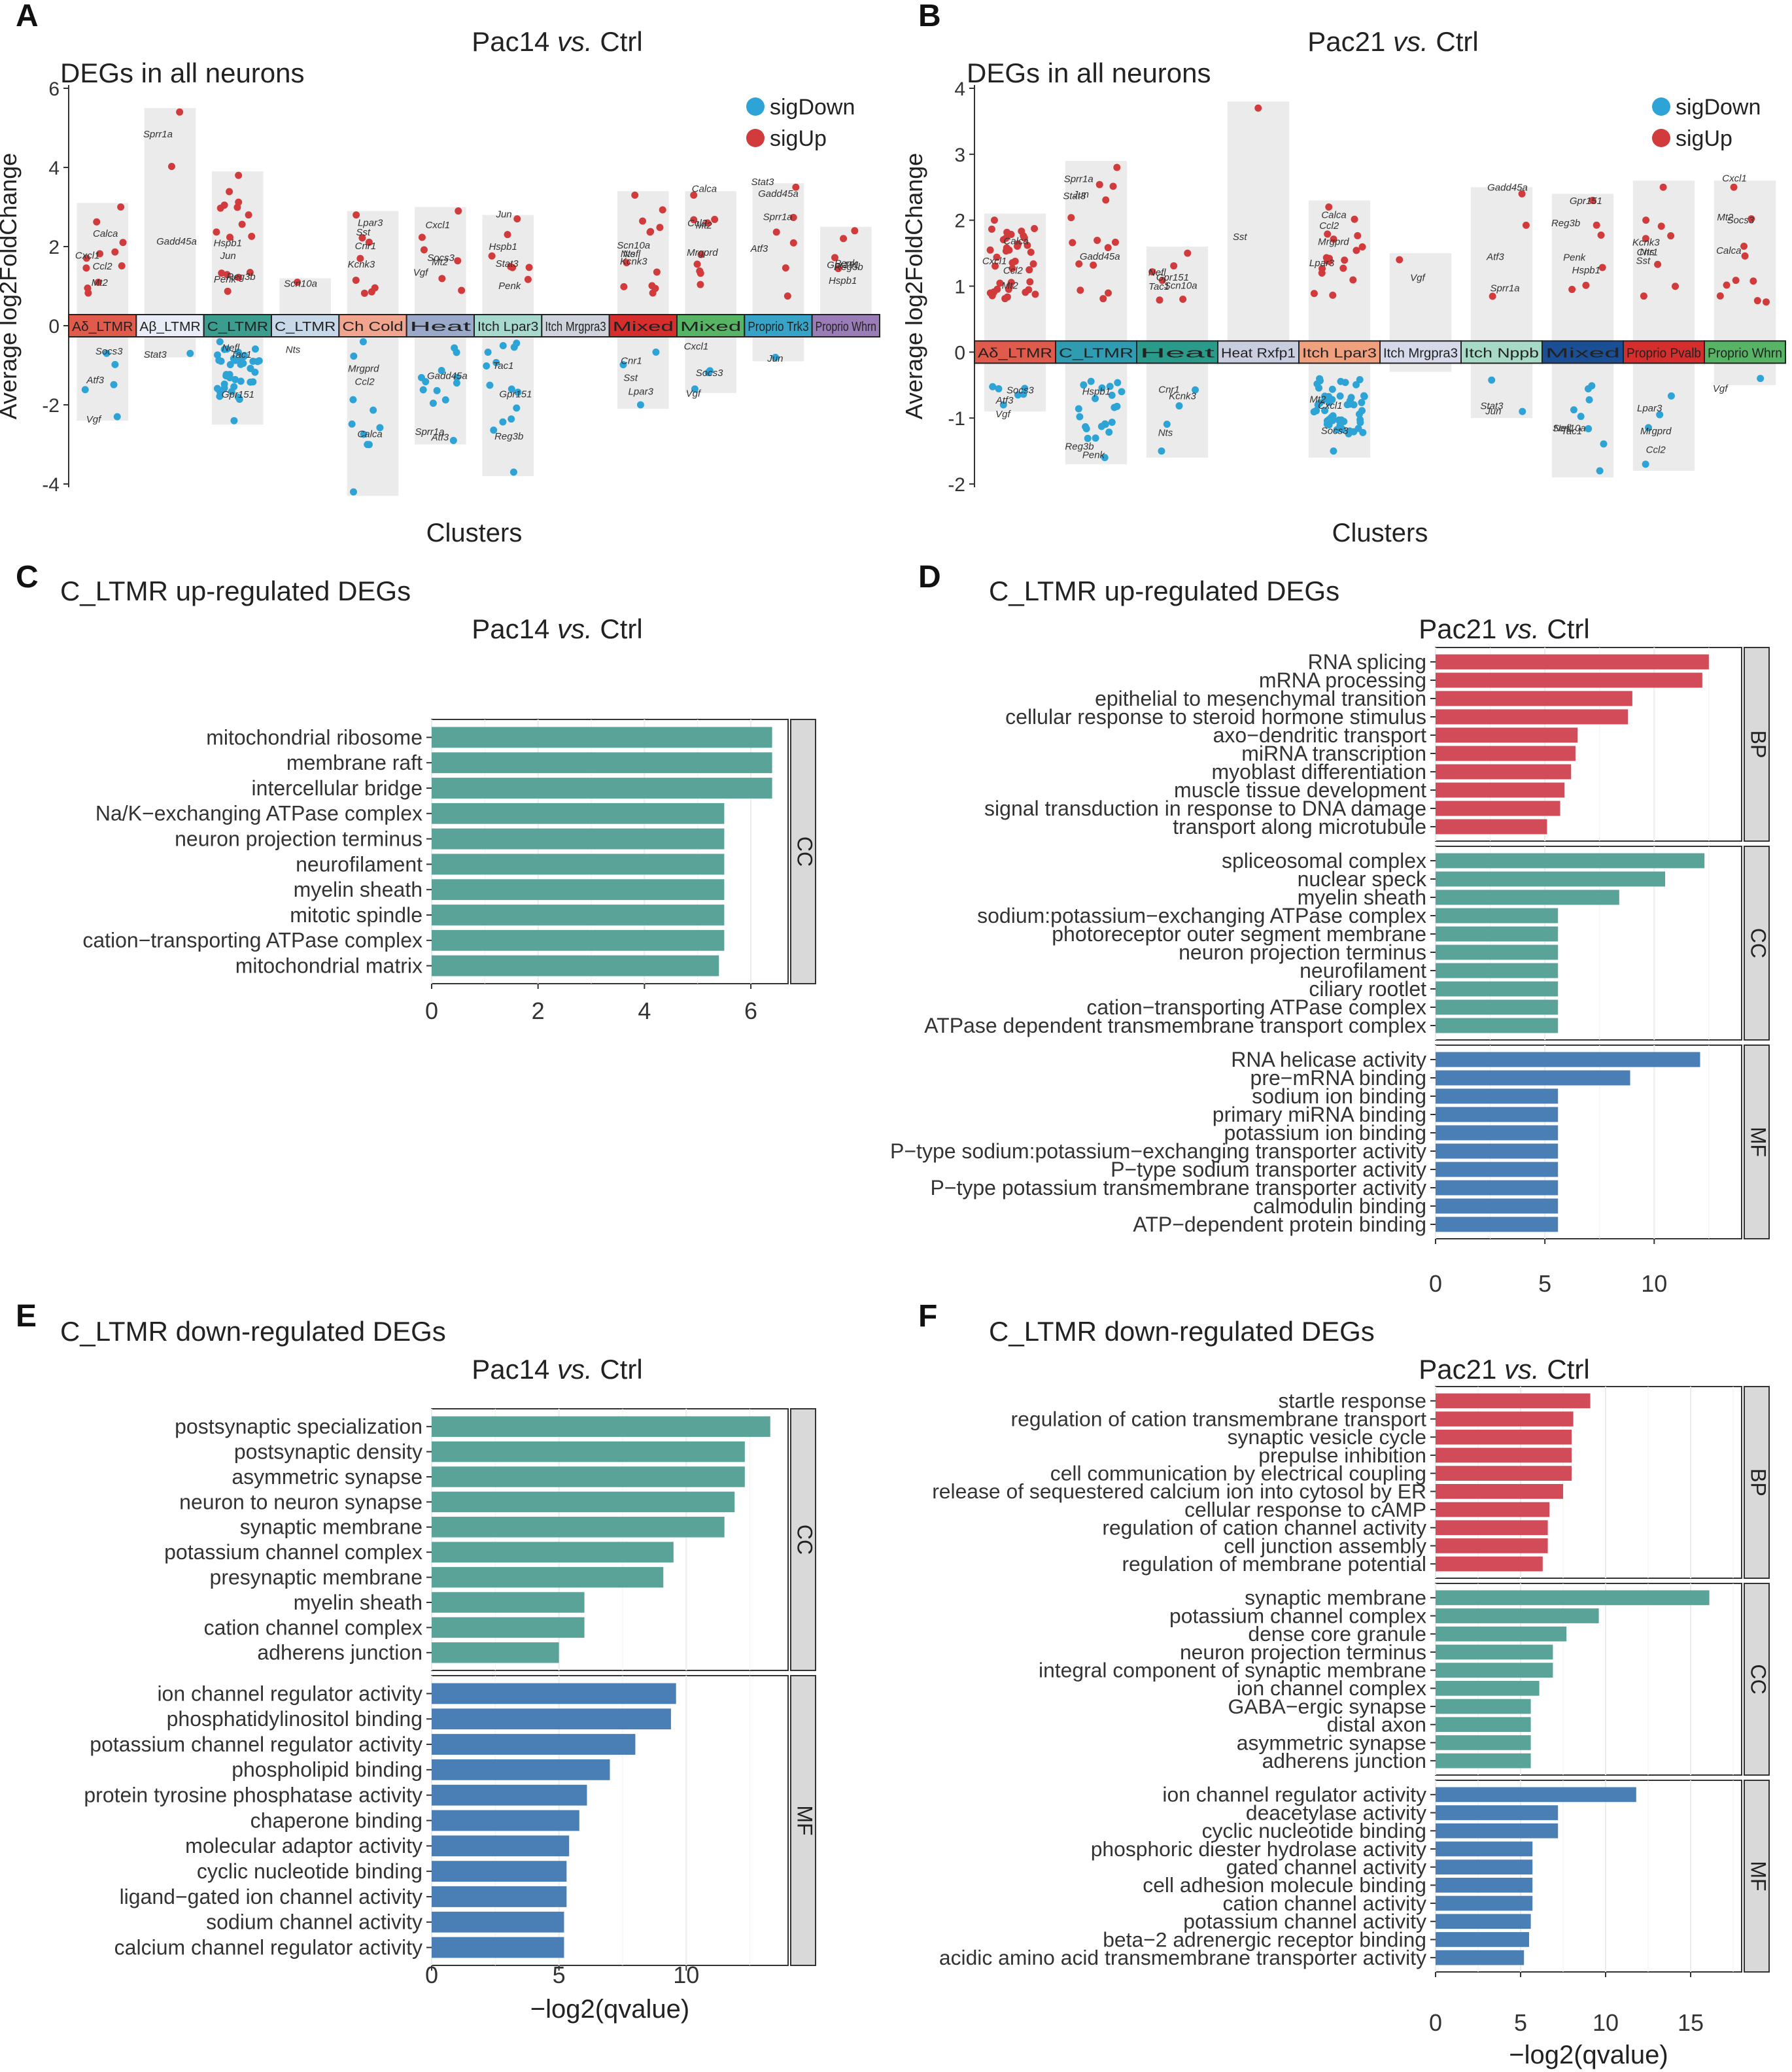  I want to click on category-label: ion channel regulator activity, so click(289, 1693).